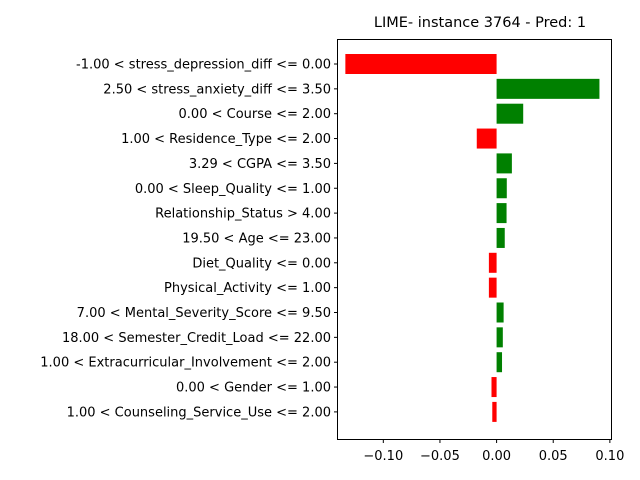 The height and width of the screenshot is (480, 640). Describe the element at coordinates (247, 288) in the screenshot. I see `y-tick-label: Physical_Activity <= 1.00` at that location.